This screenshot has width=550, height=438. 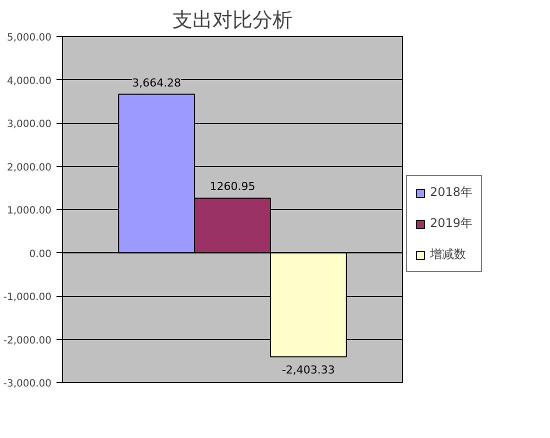 I want to click on data-label: -2,403.33, so click(x=308, y=370).